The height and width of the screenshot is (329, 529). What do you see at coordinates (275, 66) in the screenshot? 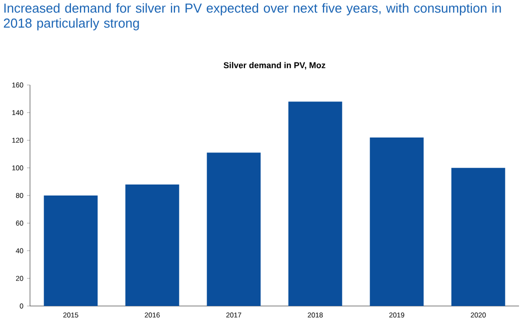
I see `chart-subtitle: Silver demand in PV, Moz` at bounding box center [275, 66].